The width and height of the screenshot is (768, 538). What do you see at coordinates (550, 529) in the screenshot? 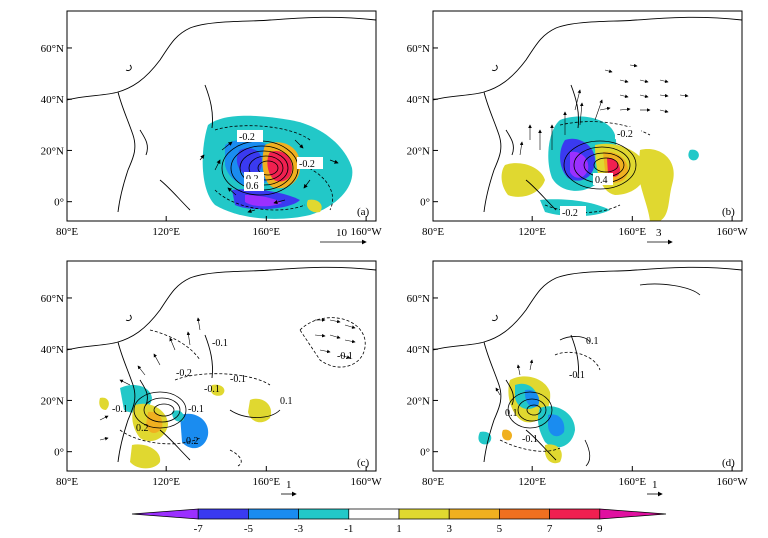
I see `colorbar-tick-label: 7` at bounding box center [550, 529].